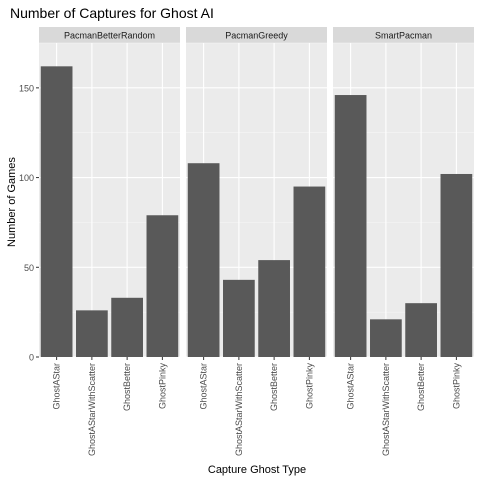  Describe the element at coordinates (31, 358) in the screenshot. I see `y-tick-label: 0` at that location.